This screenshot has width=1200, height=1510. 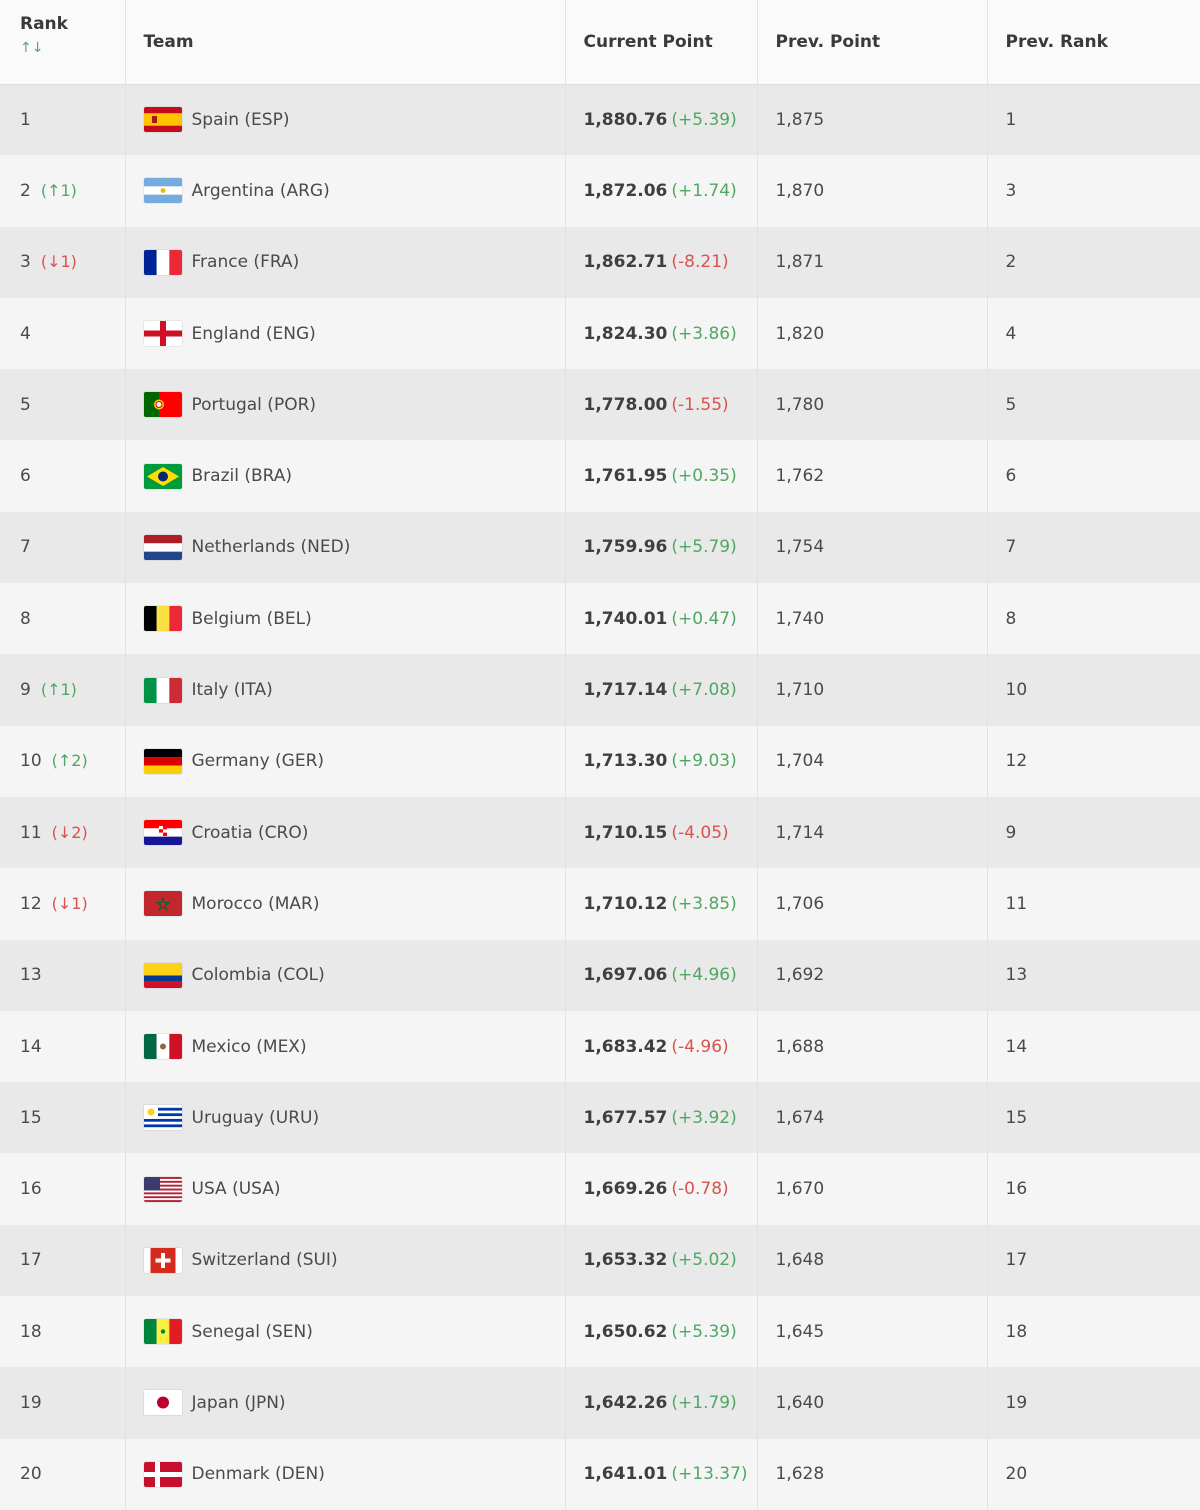 What do you see at coordinates (625, 975) in the screenshot?
I see `current-point-value: 1,697.06` at bounding box center [625, 975].